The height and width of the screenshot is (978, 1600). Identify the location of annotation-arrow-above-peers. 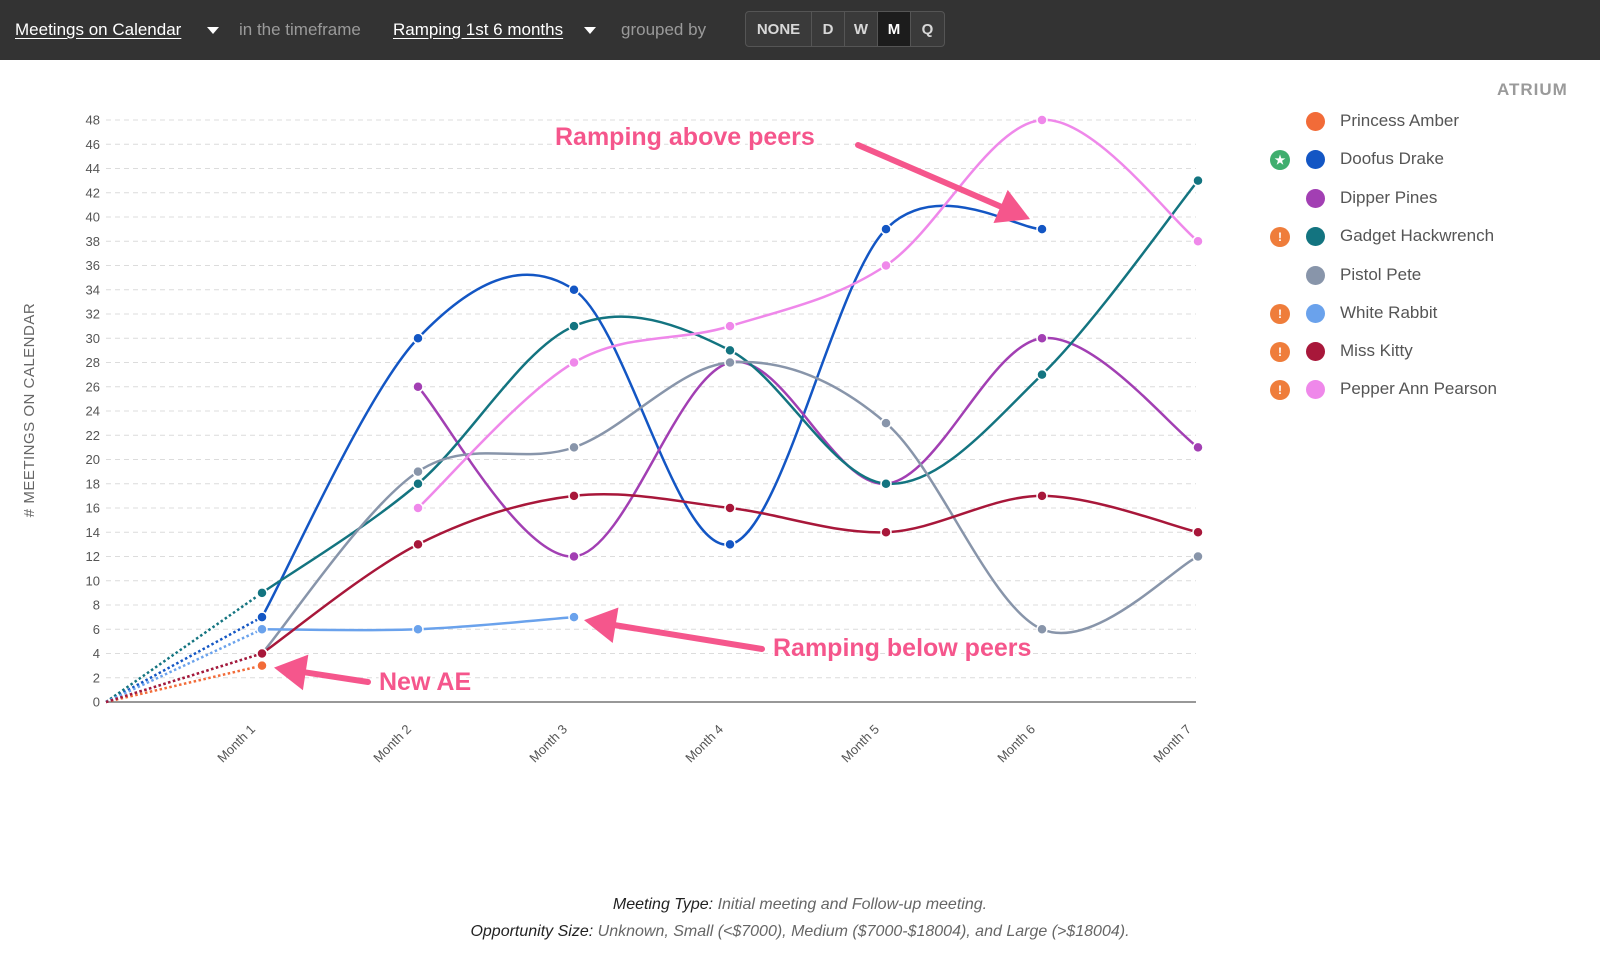
(942, 182).